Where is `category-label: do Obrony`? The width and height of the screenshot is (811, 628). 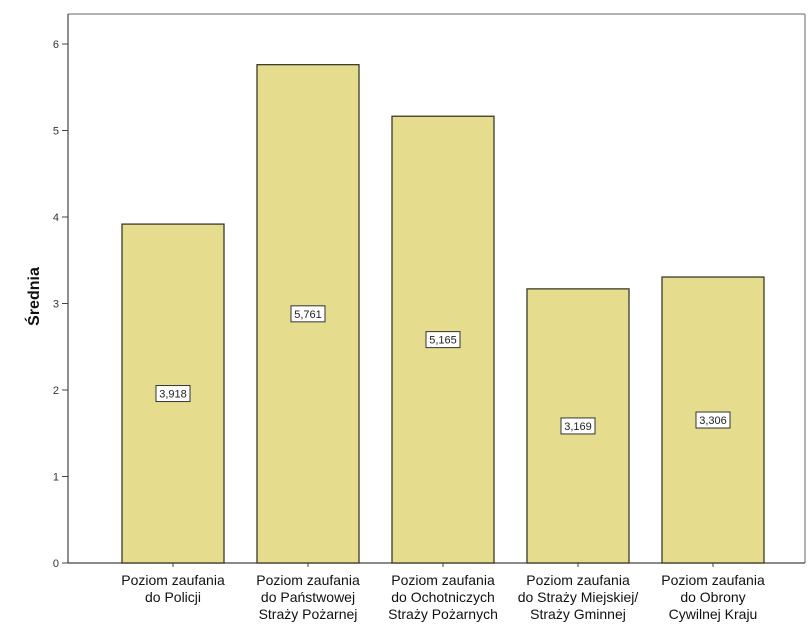 category-label: do Obrony is located at coordinates (712, 597).